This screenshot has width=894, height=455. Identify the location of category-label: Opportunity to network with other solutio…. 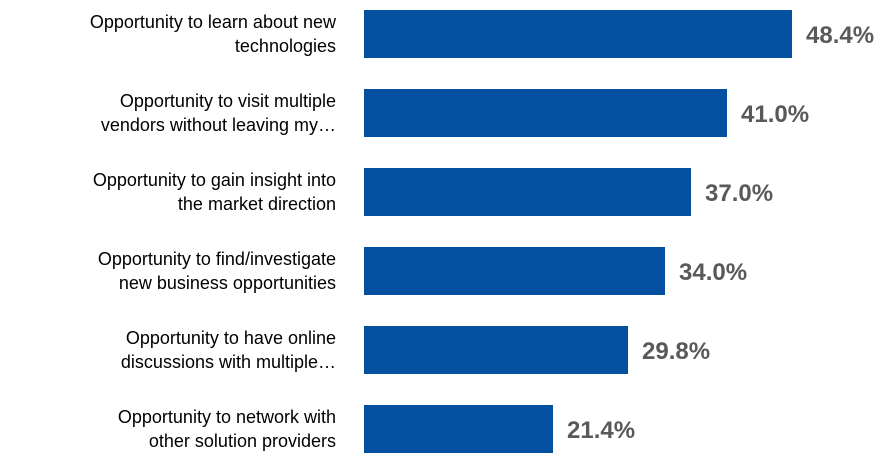
(168, 429).